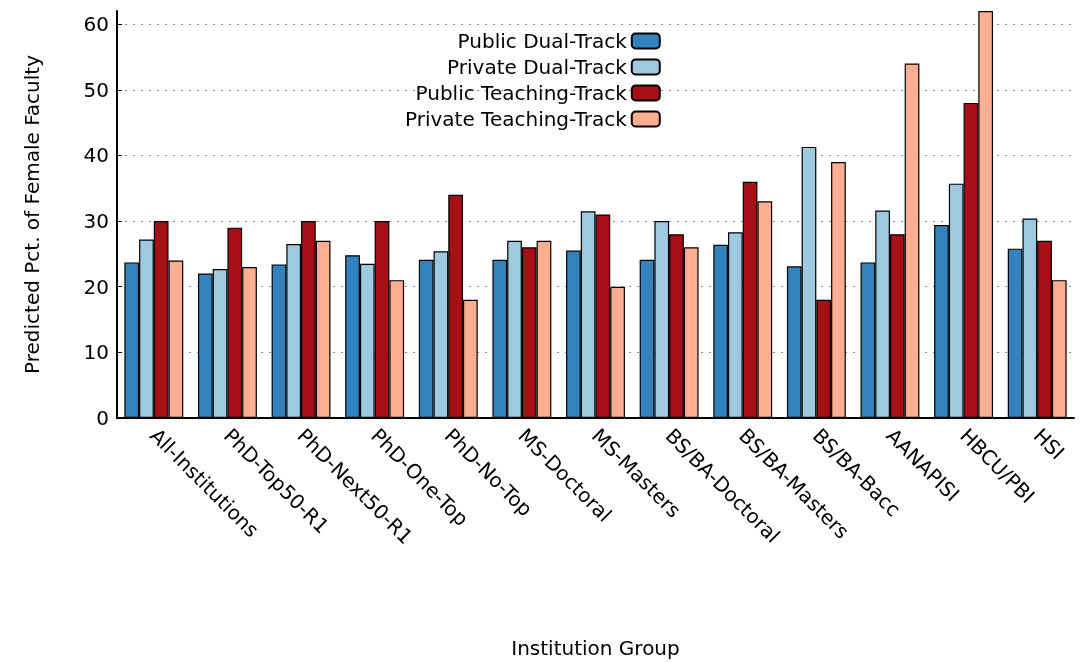 The width and height of the screenshot is (1086, 663). I want to click on y-tick-label: 0, so click(102, 418).